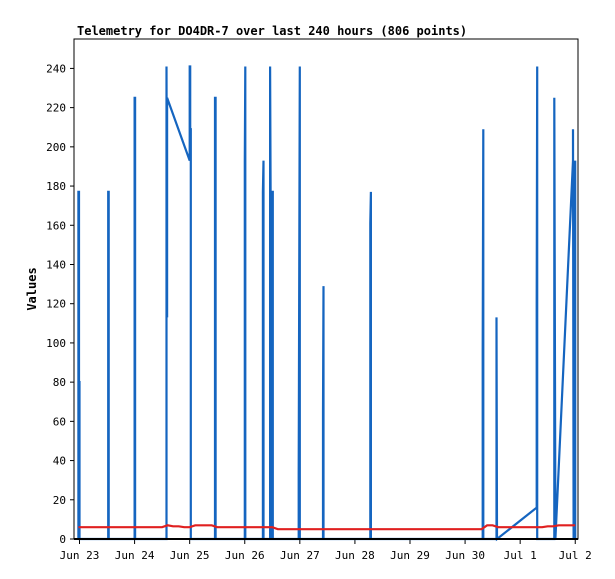 This screenshot has width=615, height=579. Describe the element at coordinates (59, 382) in the screenshot. I see `y-tick-label: 80` at that location.